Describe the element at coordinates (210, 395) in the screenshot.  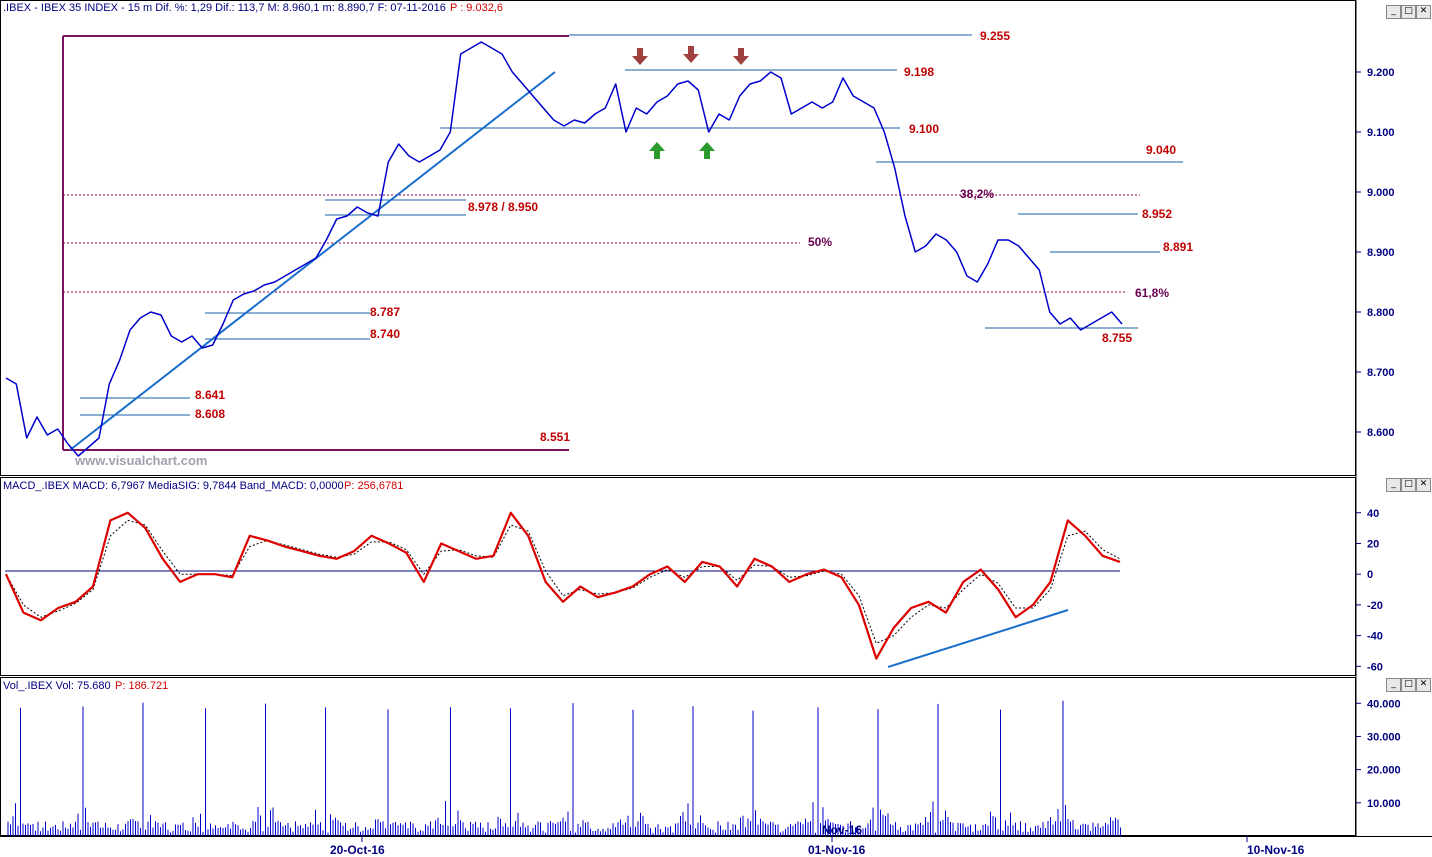
I see `level-8641: 8.641` at that location.